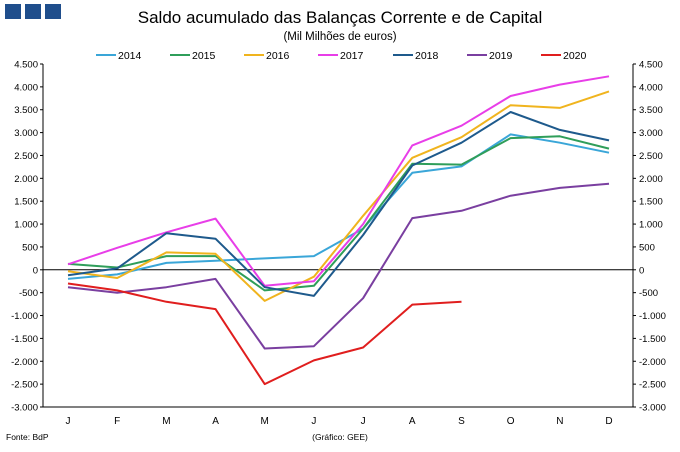 The width and height of the screenshot is (680, 452). I want to click on y-tick-label-right: 0, so click(641, 270).